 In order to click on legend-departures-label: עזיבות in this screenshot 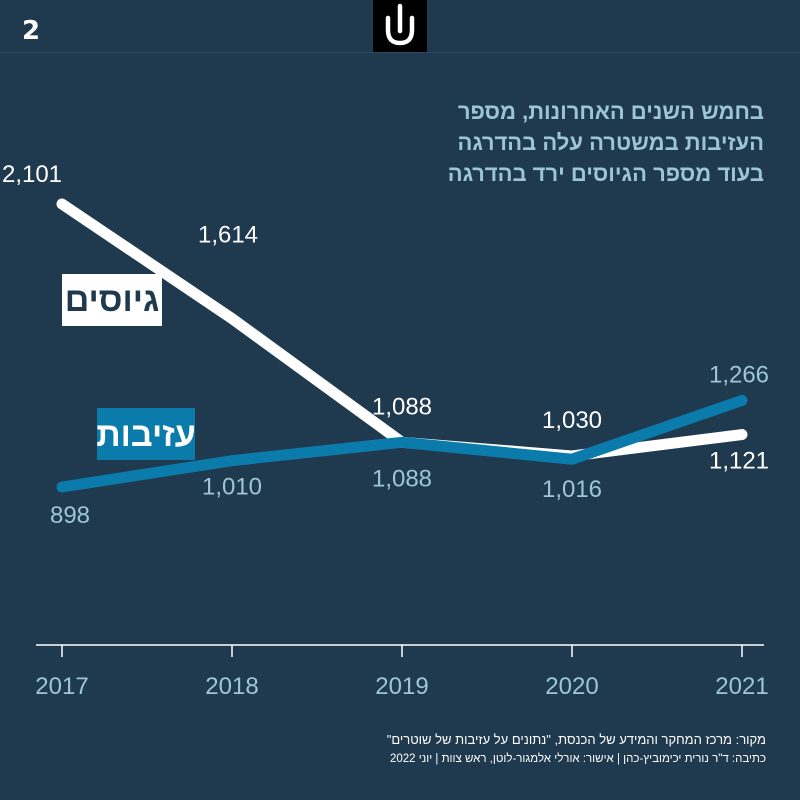, I will do `click(145, 435)`.